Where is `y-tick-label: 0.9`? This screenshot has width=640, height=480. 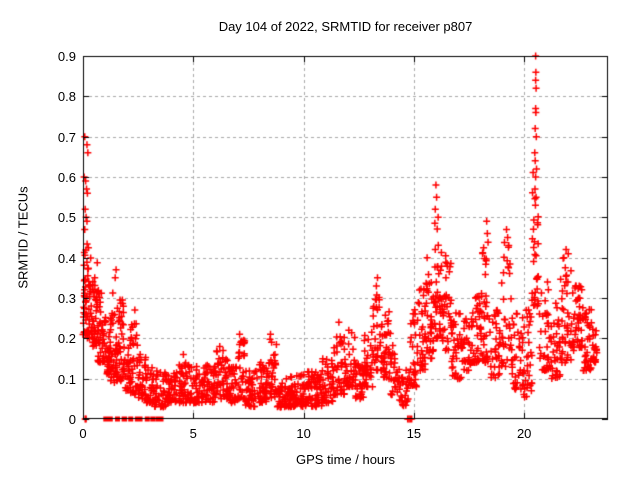 y-tick-label: 0.9 is located at coordinates (66, 56).